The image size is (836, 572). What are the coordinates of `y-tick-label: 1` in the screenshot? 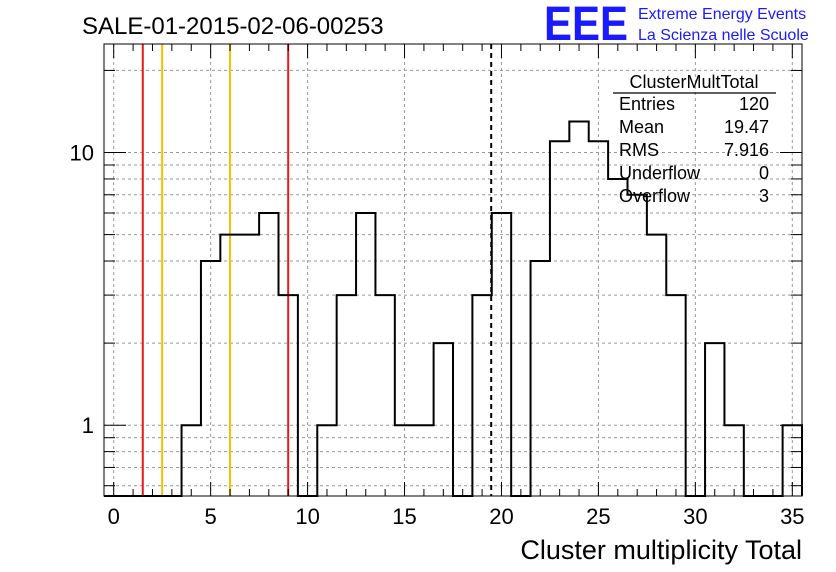 It's located at (88, 425).